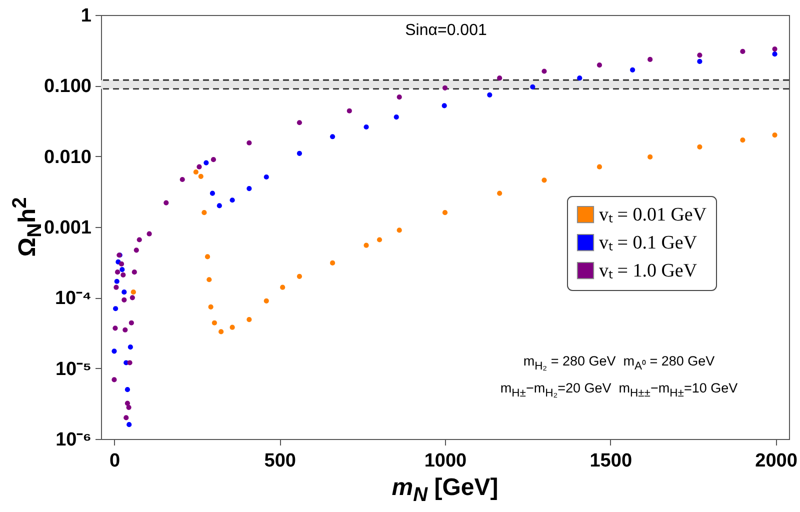 This screenshot has height=512, width=800. Describe the element at coordinates (280, 461) in the screenshot. I see `x-tick-label: 500` at that location.